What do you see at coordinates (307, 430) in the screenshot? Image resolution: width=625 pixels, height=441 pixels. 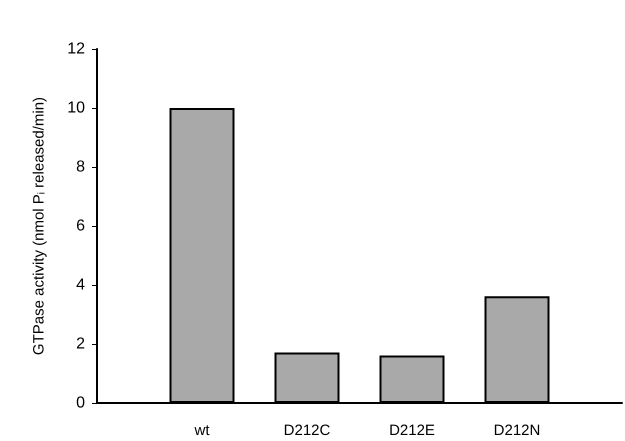 I see `x-tick-label: D212C` at bounding box center [307, 430].